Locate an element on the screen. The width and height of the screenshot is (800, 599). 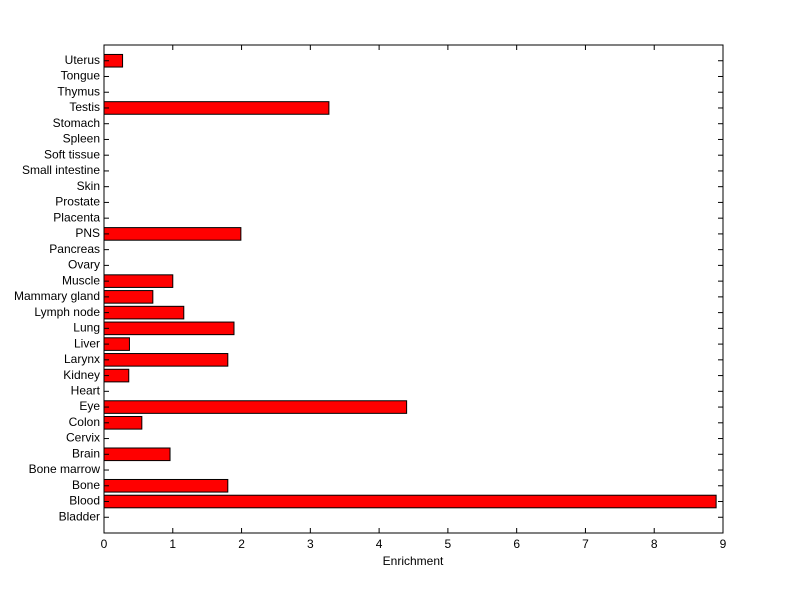
y-tick-label: Mammary gland is located at coordinates (57, 296).